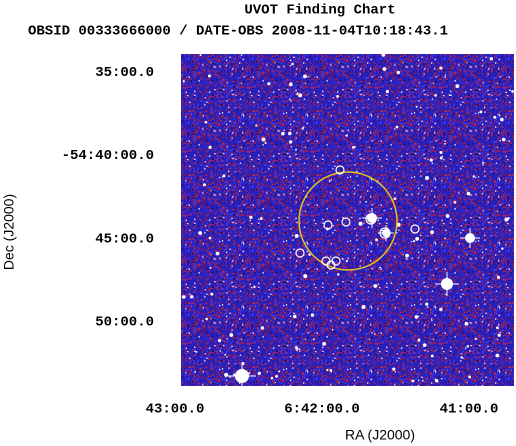 This screenshot has height=446, width=516. What do you see at coordinates (124, 322) in the screenshot?
I see `y-tick-label: 50:00.0` at bounding box center [124, 322].